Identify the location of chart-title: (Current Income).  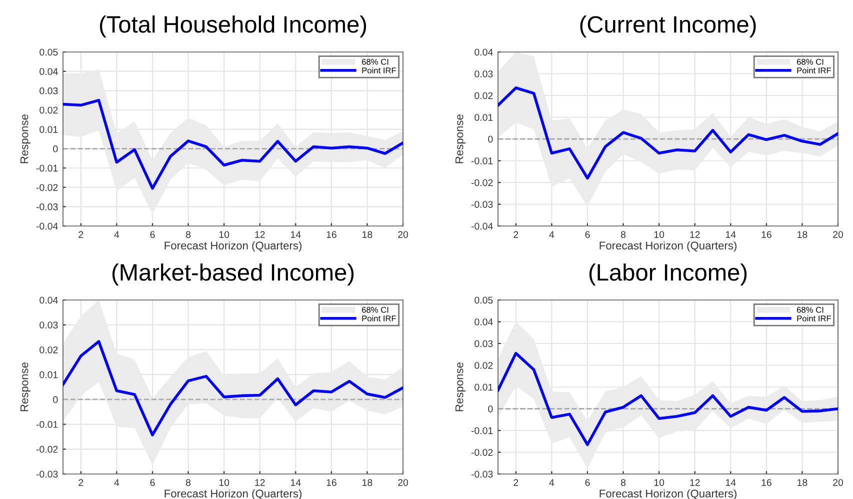
(668, 26).